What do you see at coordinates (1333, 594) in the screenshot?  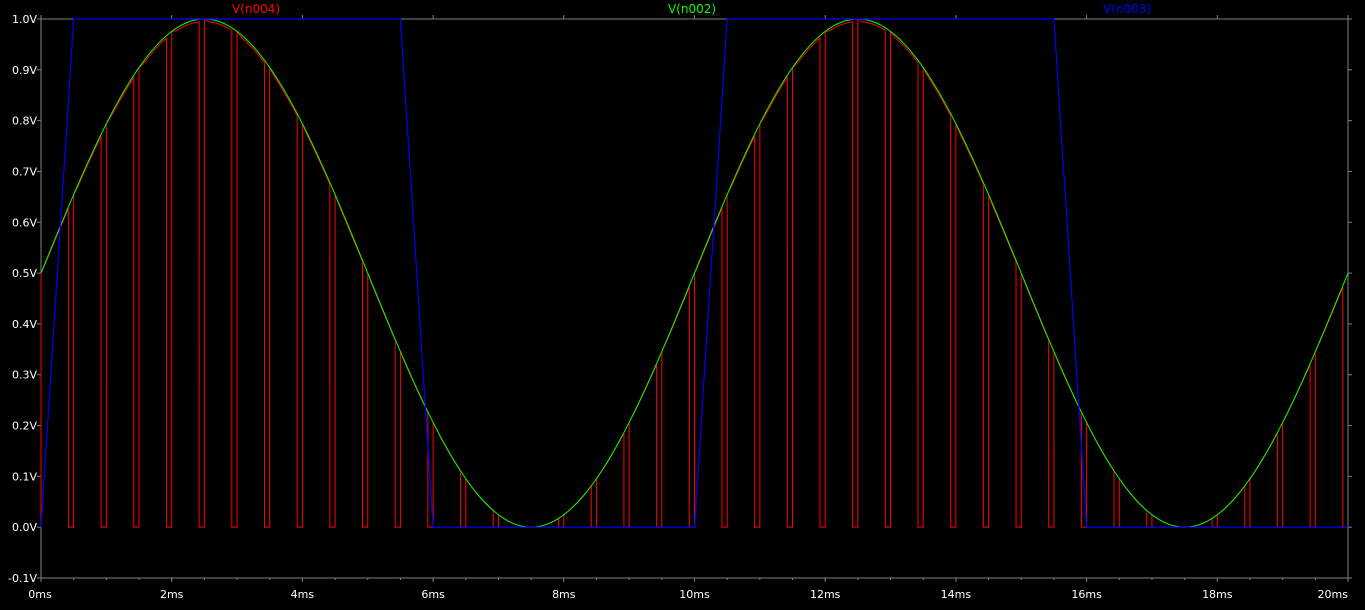 I see `x-tick-label: 20ms` at bounding box center [1333, 594].